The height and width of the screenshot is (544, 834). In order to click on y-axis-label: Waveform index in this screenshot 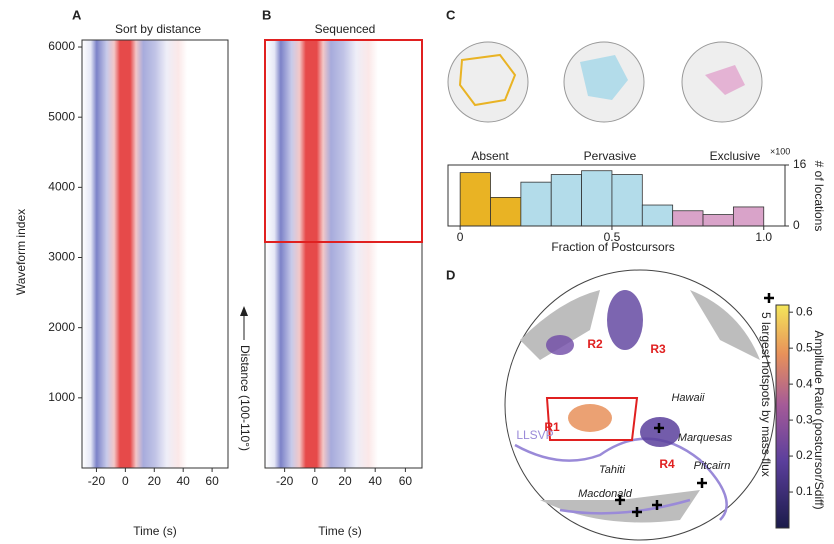, I will do `click(21, 252)`.